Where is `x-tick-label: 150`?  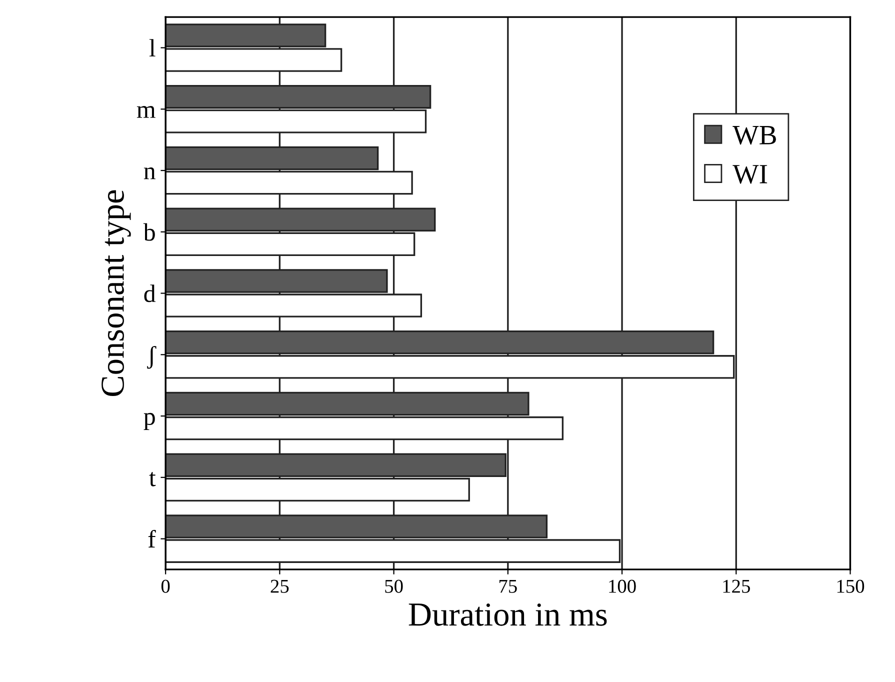 x-tick-label: 150 is located at coordinates (850, 586).